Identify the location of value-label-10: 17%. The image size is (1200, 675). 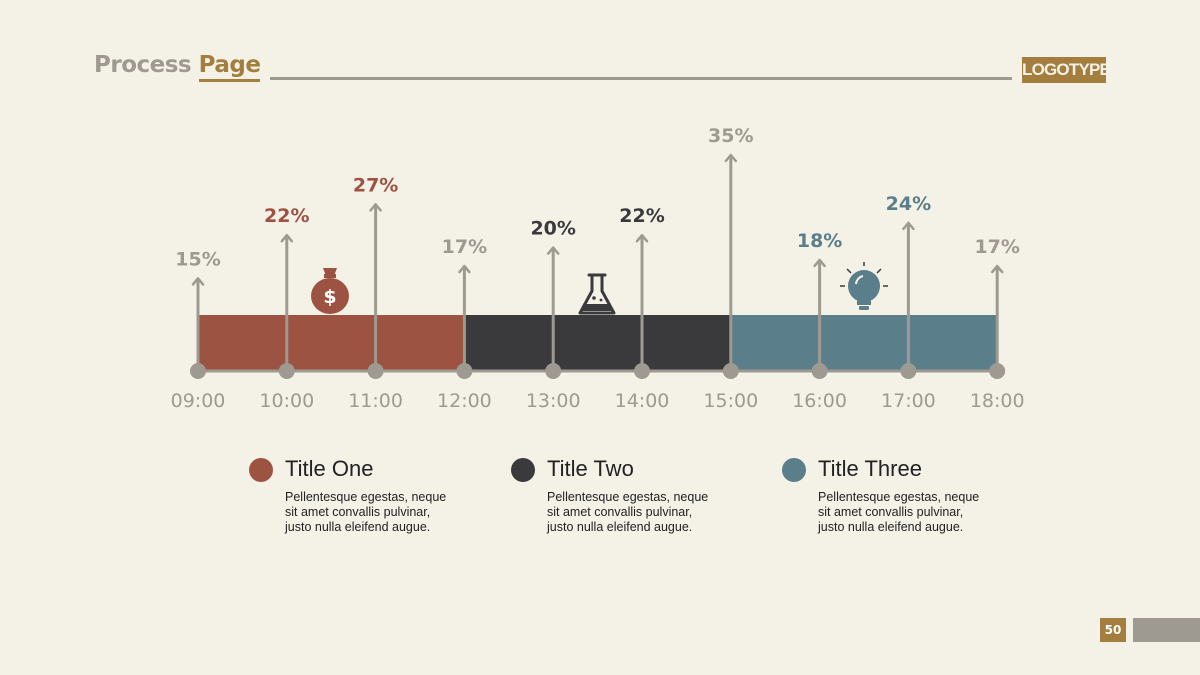
(996, 247).